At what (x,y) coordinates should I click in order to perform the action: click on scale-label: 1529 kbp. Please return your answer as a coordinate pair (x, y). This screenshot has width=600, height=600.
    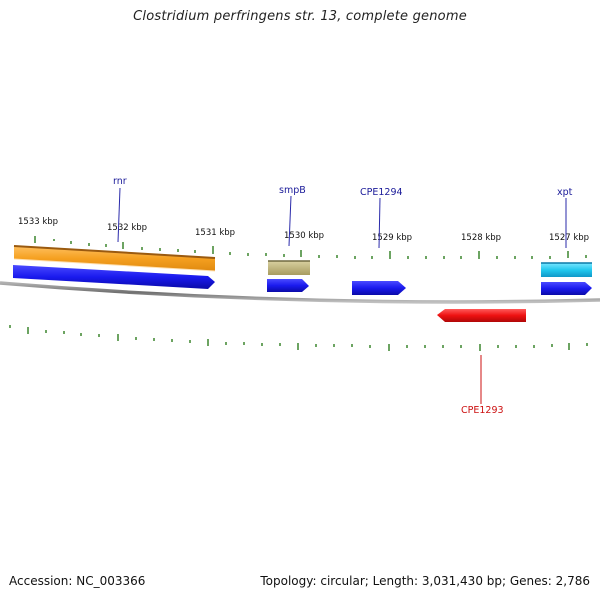
    Looking at the image, I should click on (392, 238).